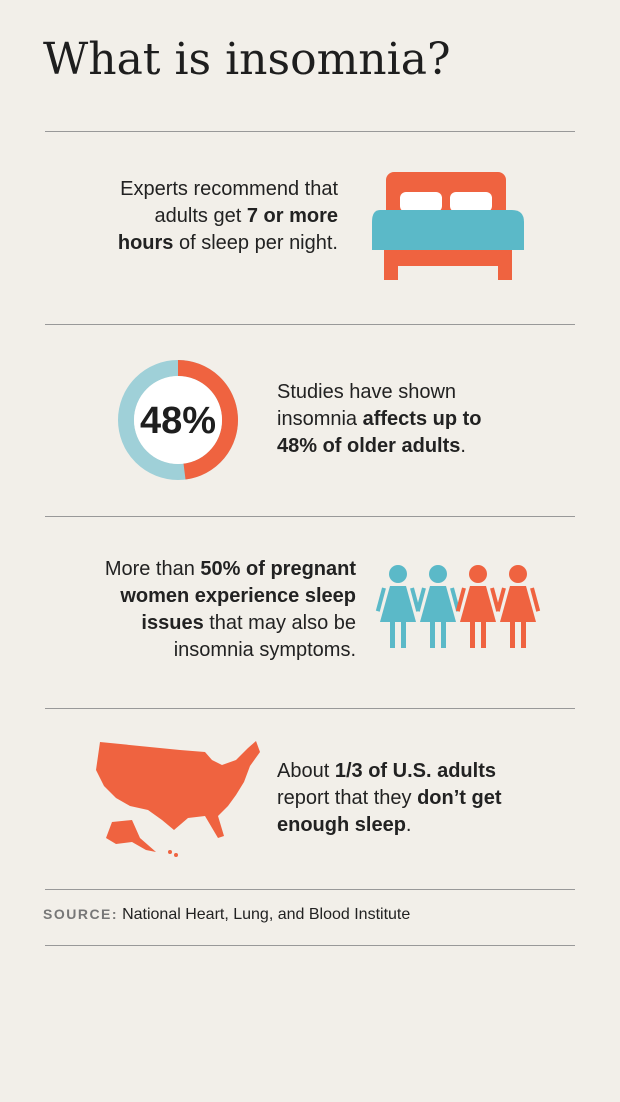 The width and height of the screenshot is (620, 1102). Describe the element at coordinates (255, 243) in the screenshot. I see `text: of sleep per night.` at that location.